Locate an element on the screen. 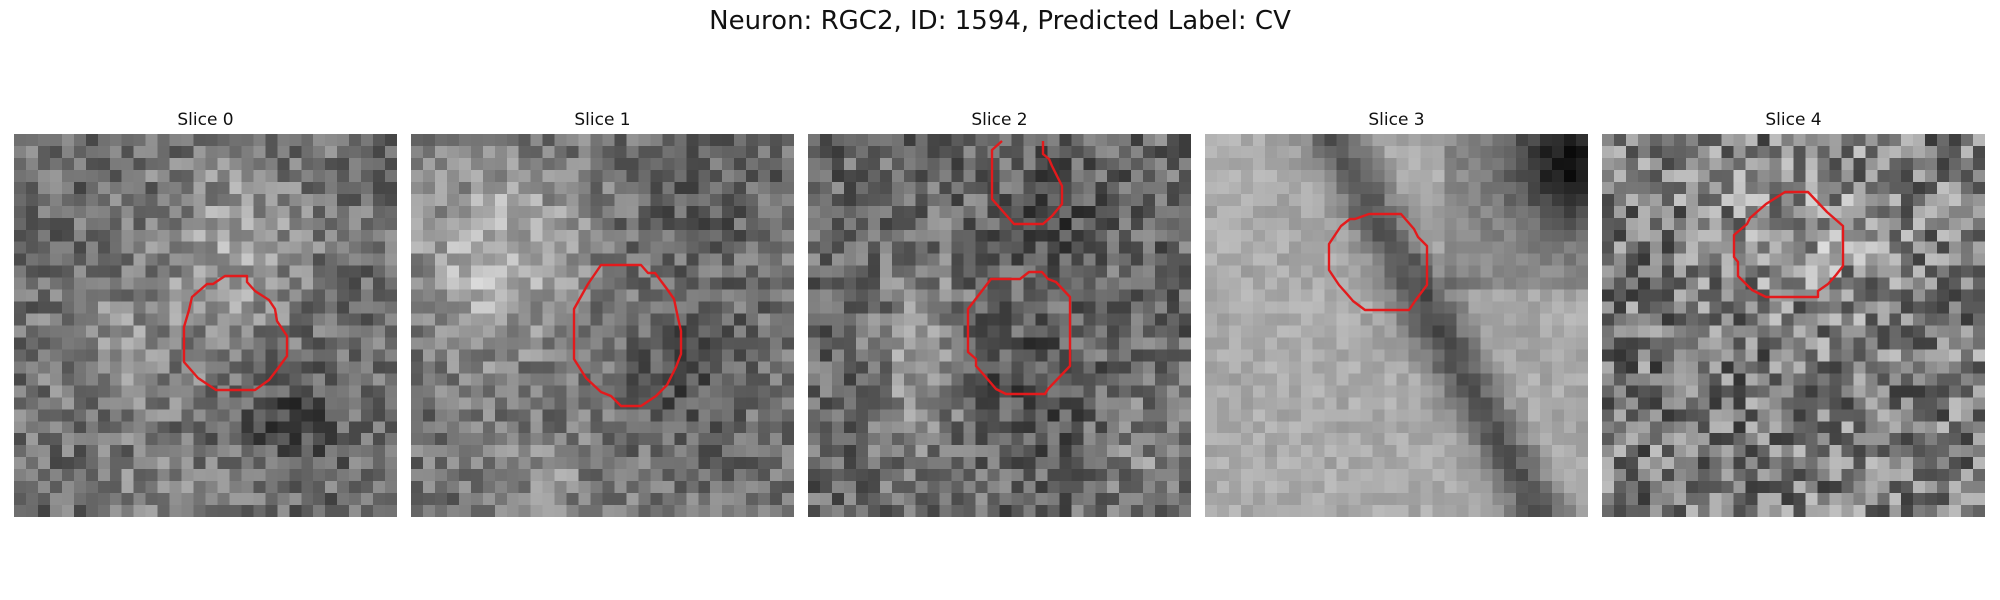  slice-panel-3: Slice 3 is located at coordinates (1396, 312).